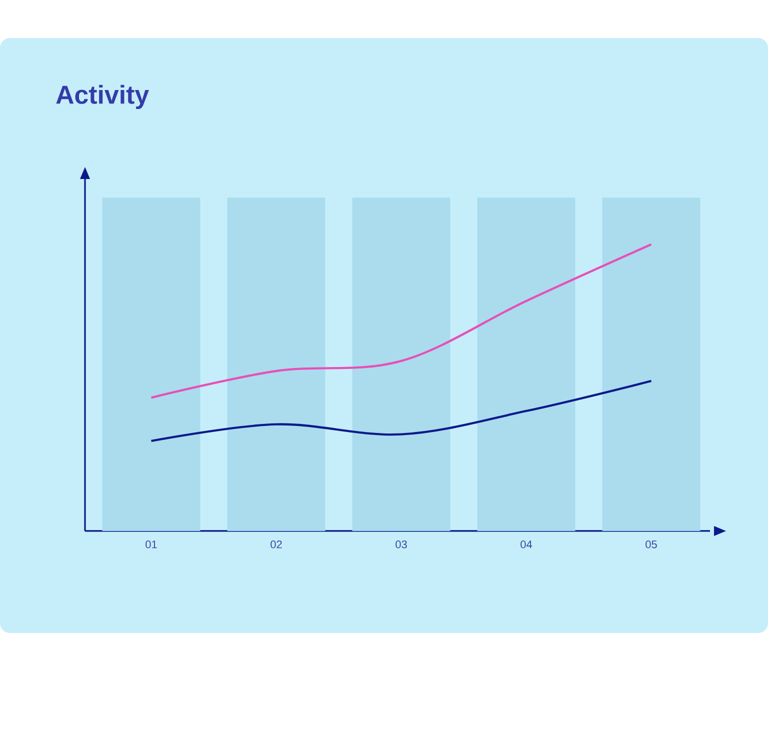  I want to click on x-tick-label: 04, so click(526, 544).